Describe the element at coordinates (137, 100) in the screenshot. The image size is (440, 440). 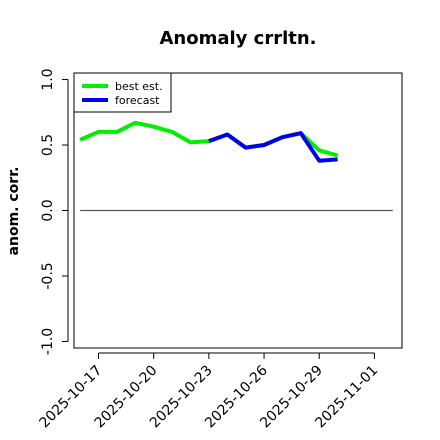
I see `legend-label-forecast: forecast` at that location.